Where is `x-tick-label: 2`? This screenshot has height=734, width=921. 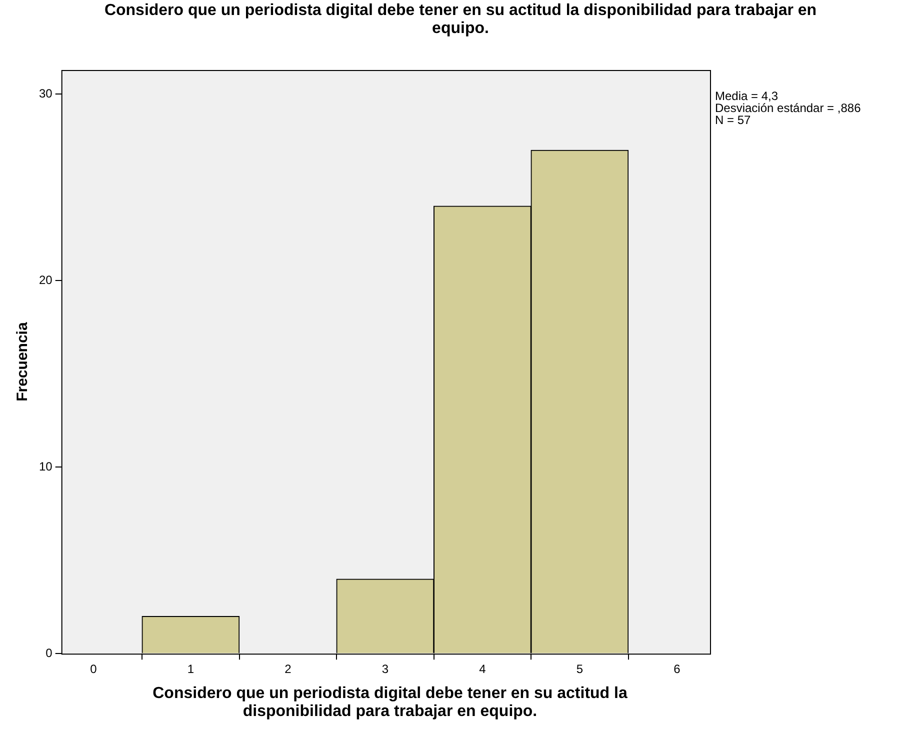
x-tick-label: 2 is located at coordinates (288, 669).